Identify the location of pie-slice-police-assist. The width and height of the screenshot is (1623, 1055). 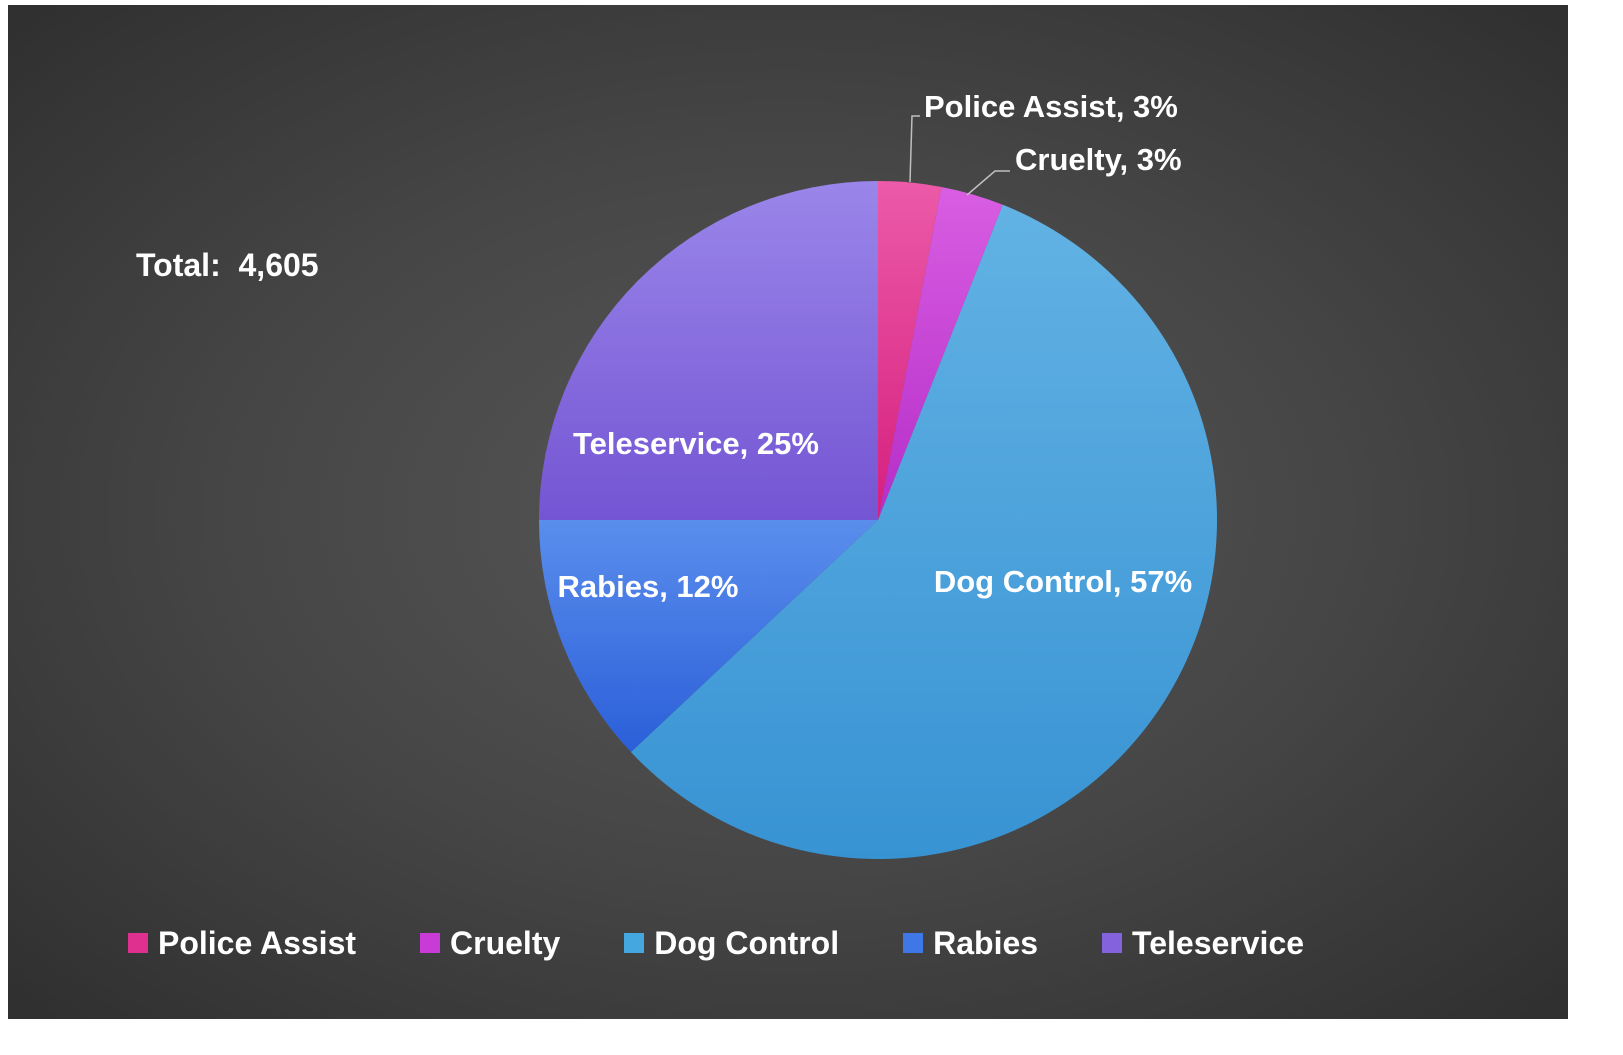
(910, 350).